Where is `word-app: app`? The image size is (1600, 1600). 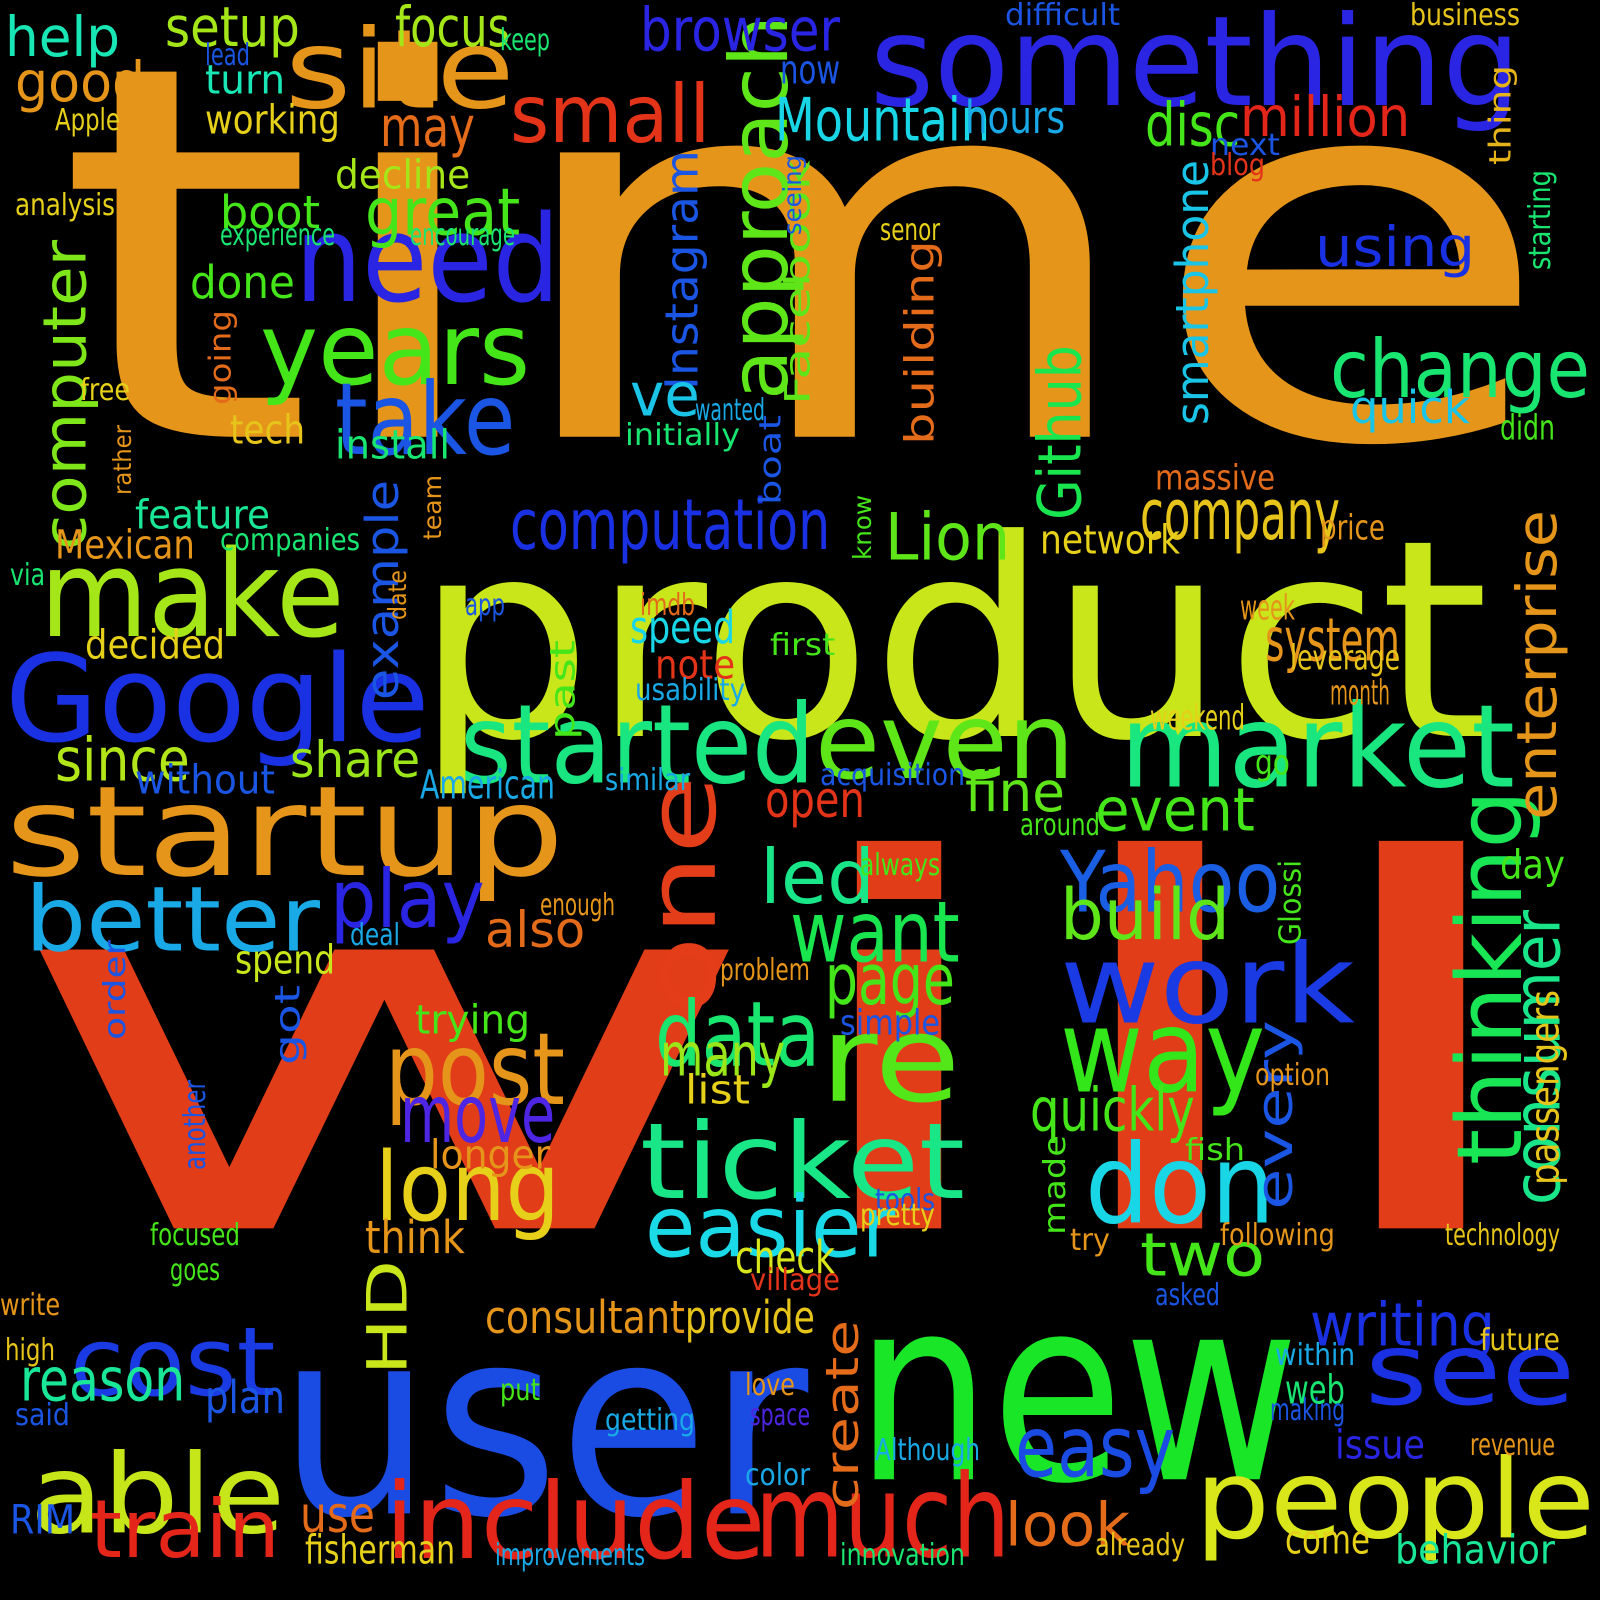
word-app: app is located at coordinates (485, 605).